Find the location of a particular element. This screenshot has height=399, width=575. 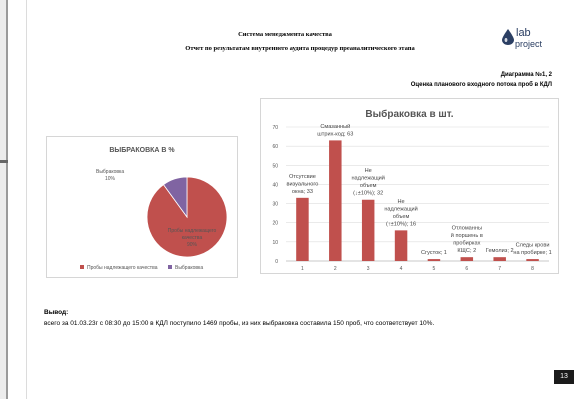

data-label: Смазанный is located at coordinates (335, 126).